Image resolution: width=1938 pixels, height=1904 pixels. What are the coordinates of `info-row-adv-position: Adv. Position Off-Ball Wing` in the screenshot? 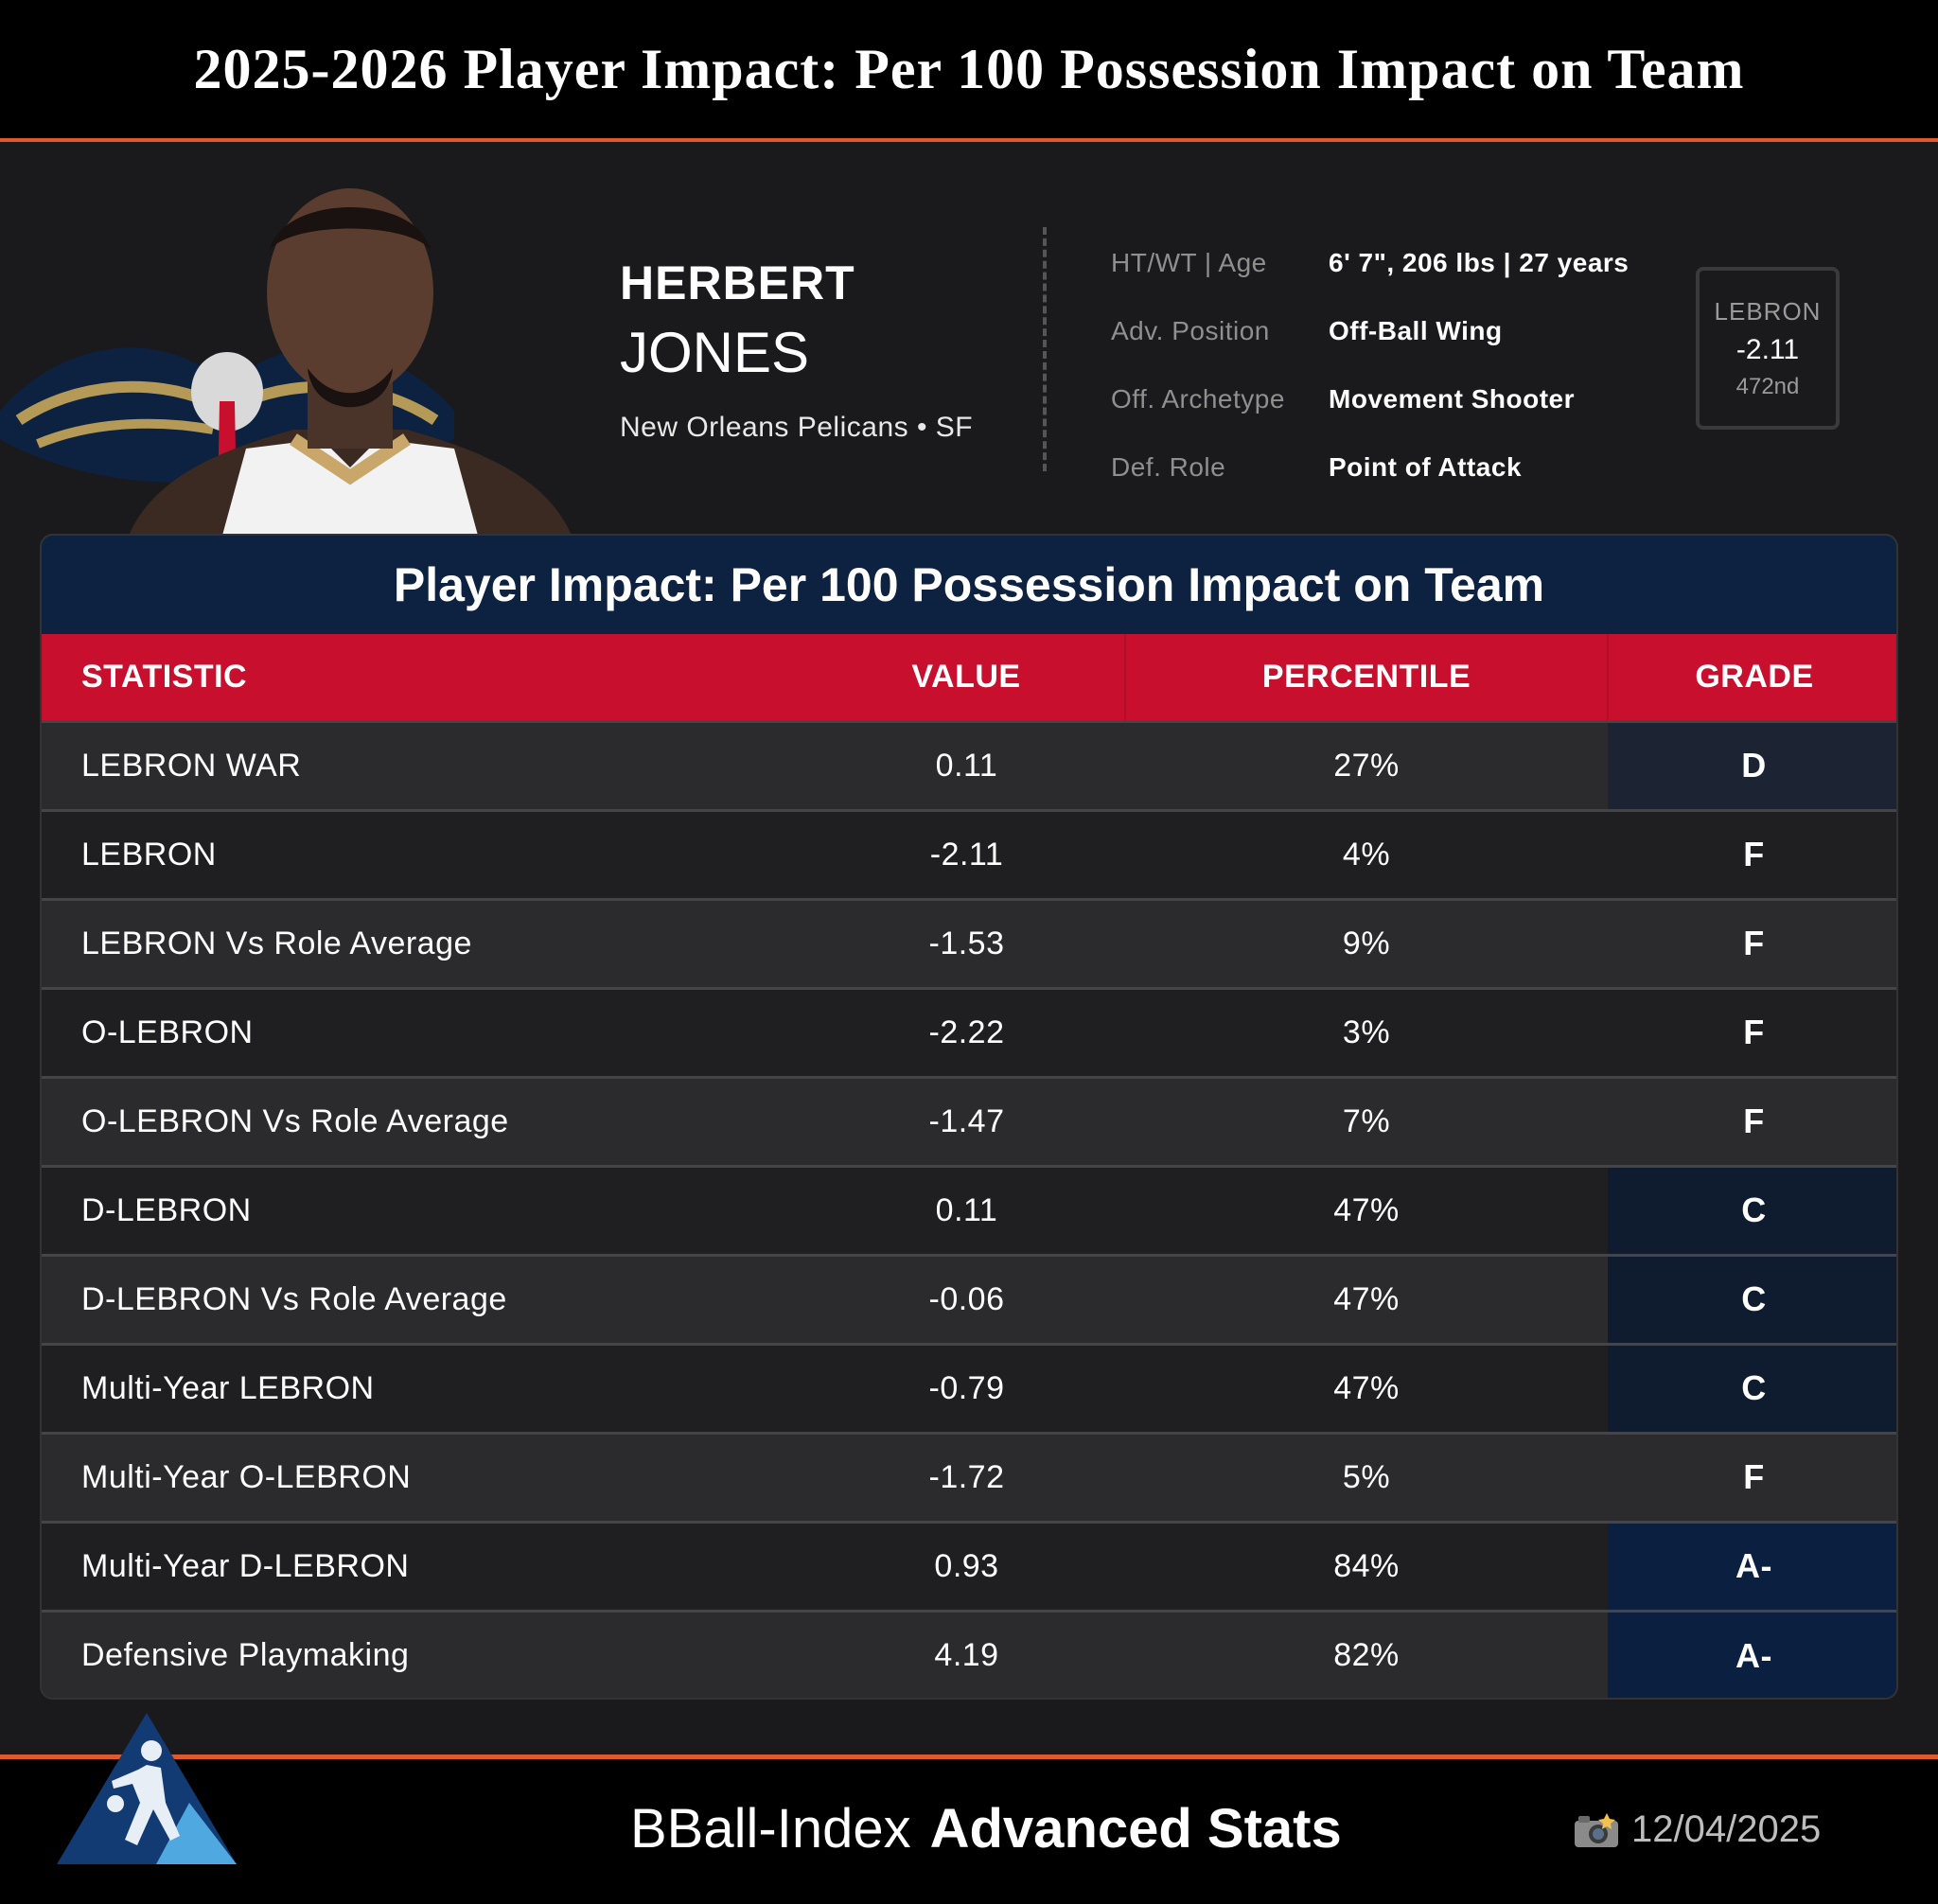 It's located at (1370, 331).